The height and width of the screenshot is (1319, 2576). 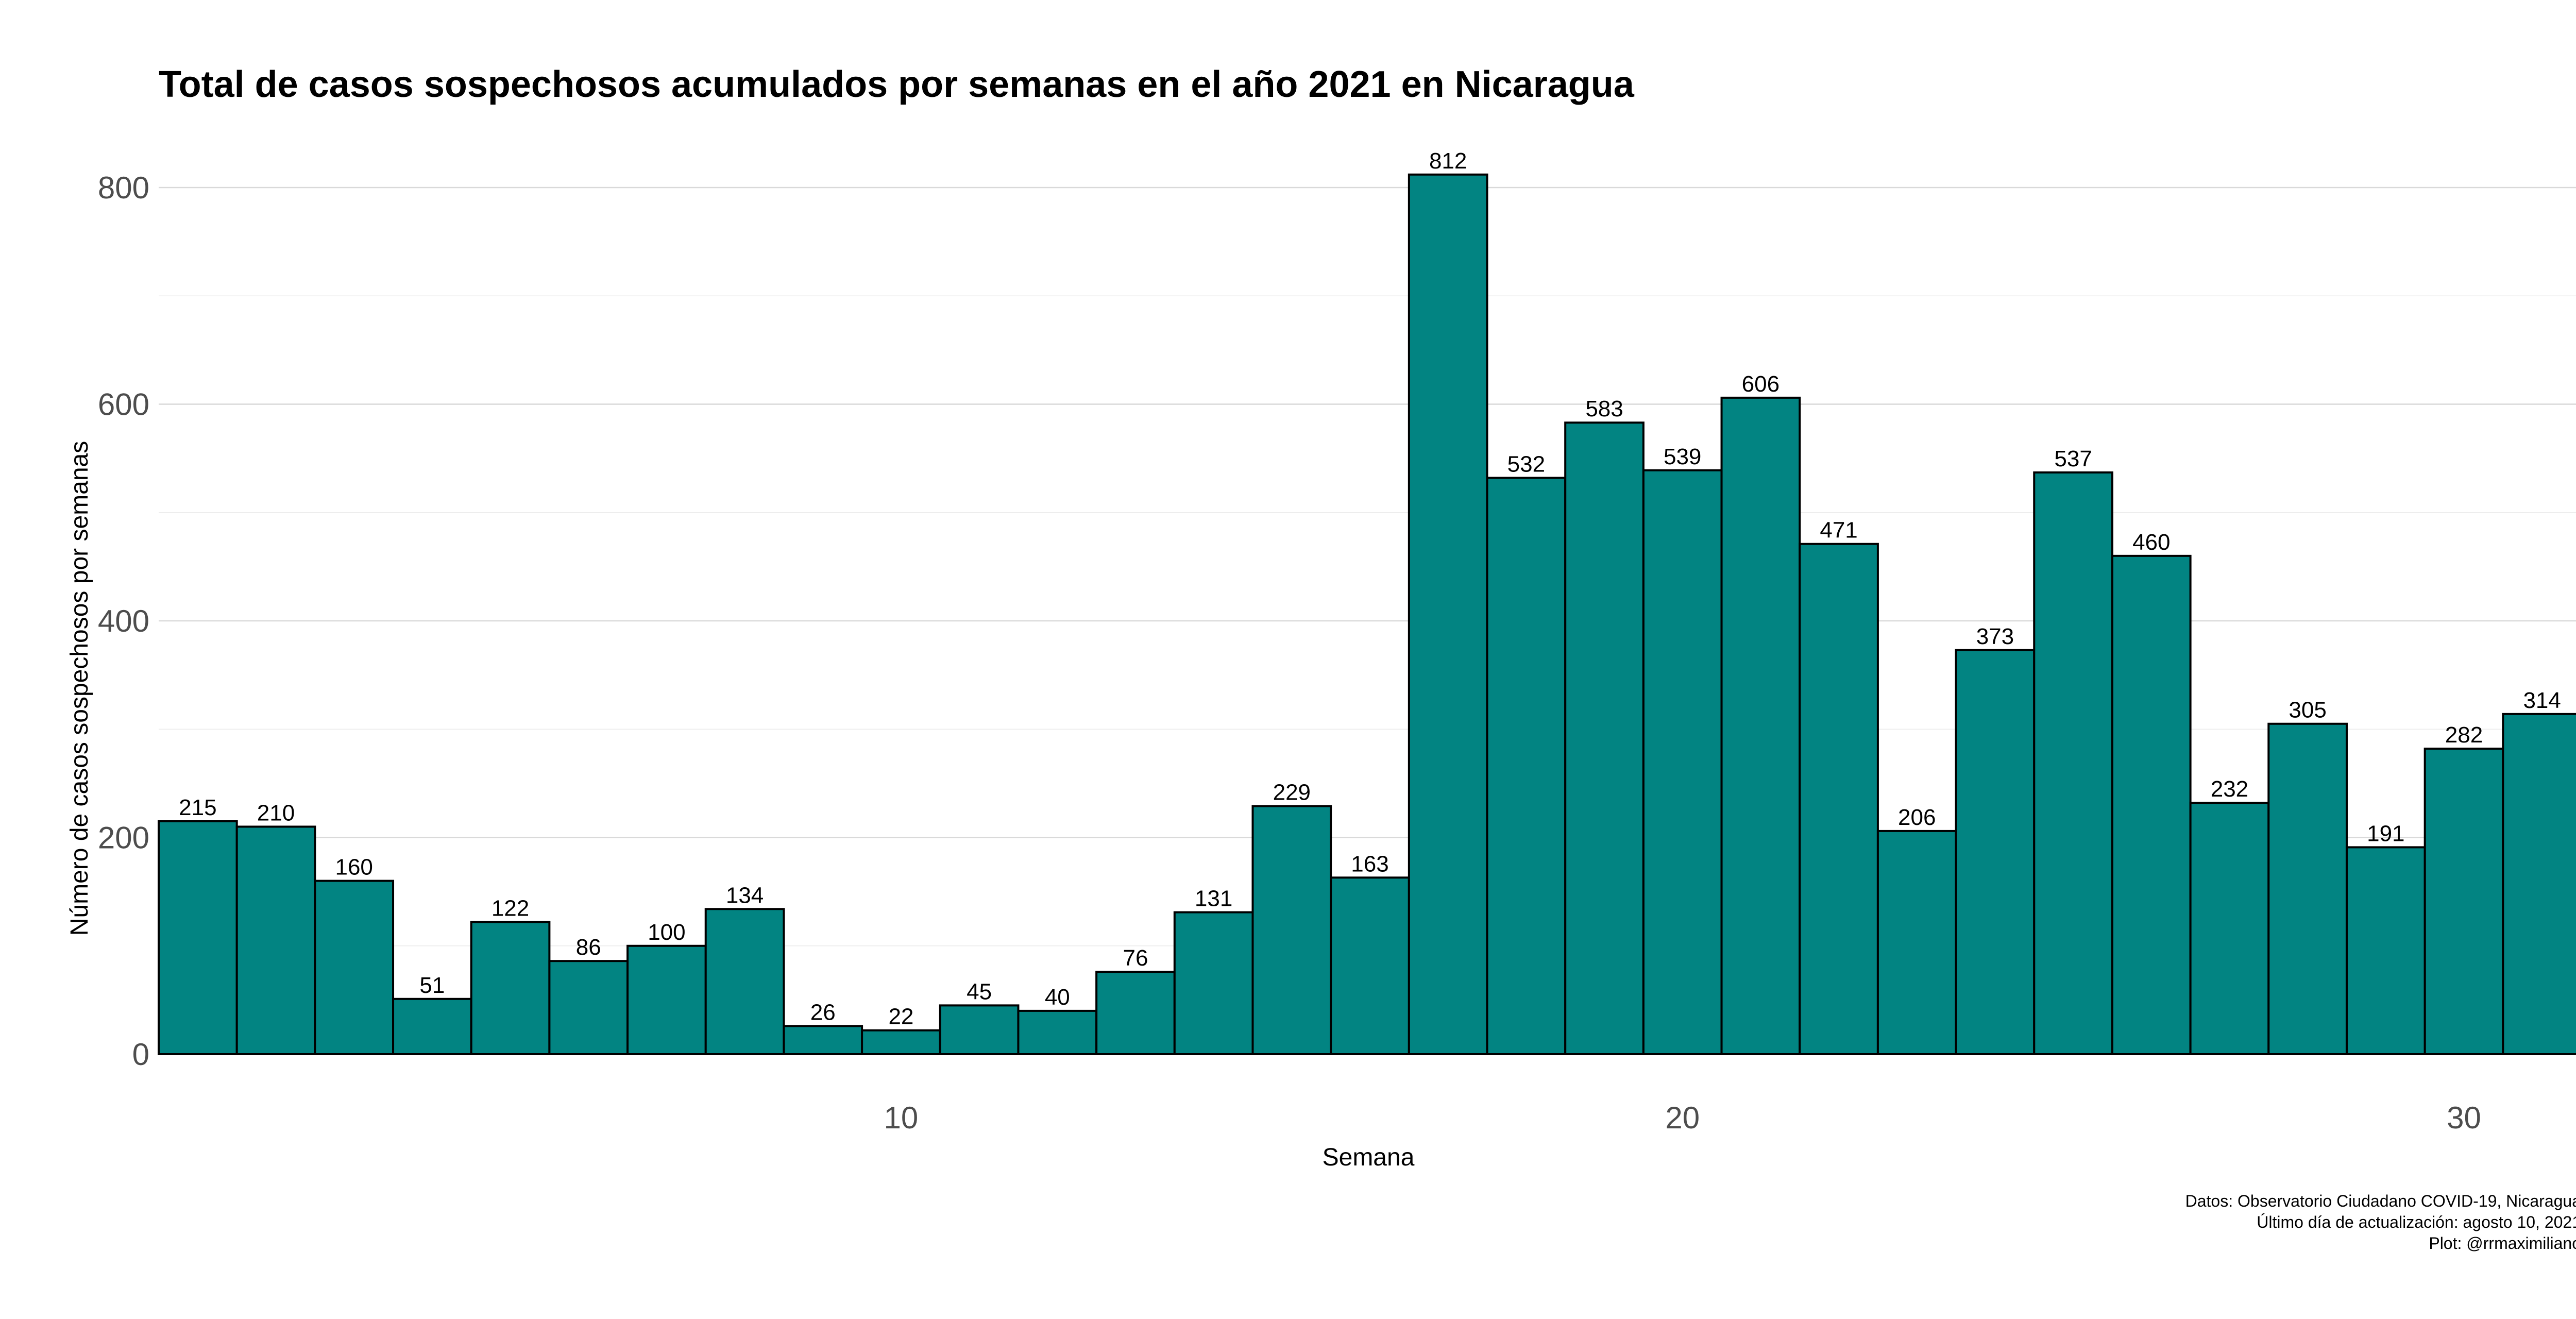 I want to click on bar-value-label: 51, so click(x=432, y=985).